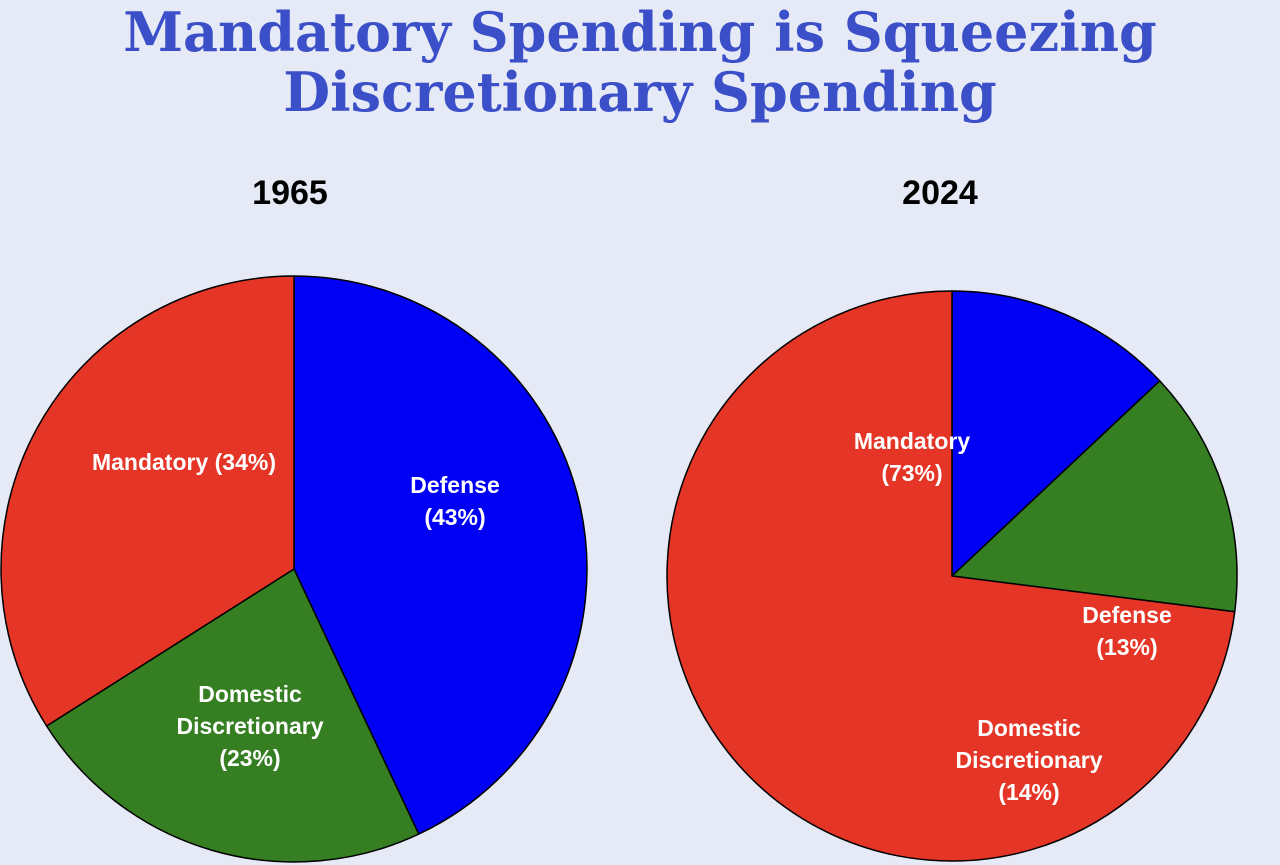  I want to click on pie-slice-domestic-discretionary-1965, so click(232, 715).